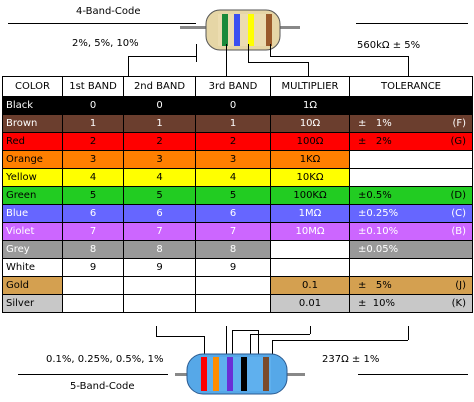 The image size is (474, 402). Describe the element at coordinates (310, 86) in the screenshot. I see `header-multiplier: MULTIPLIER` at that location.